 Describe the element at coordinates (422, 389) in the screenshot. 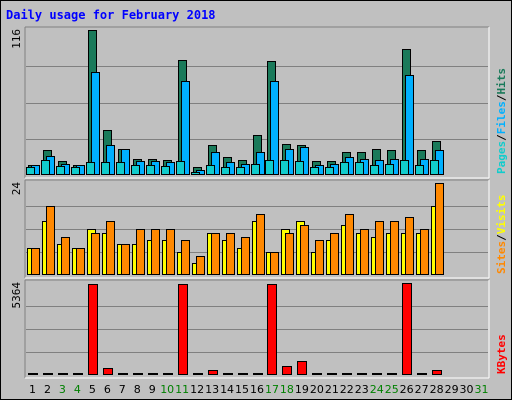

I see `day-label: 27` at that location.